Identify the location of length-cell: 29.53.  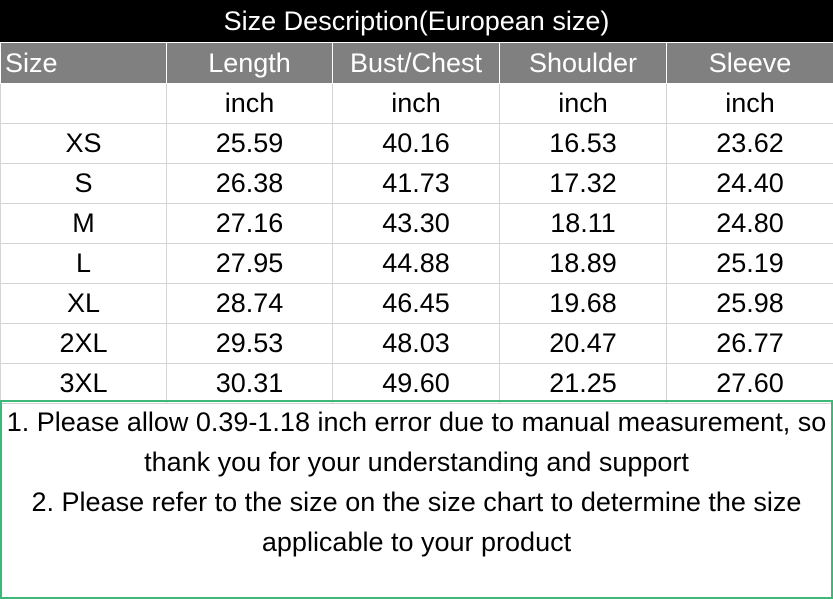
(249, 343).